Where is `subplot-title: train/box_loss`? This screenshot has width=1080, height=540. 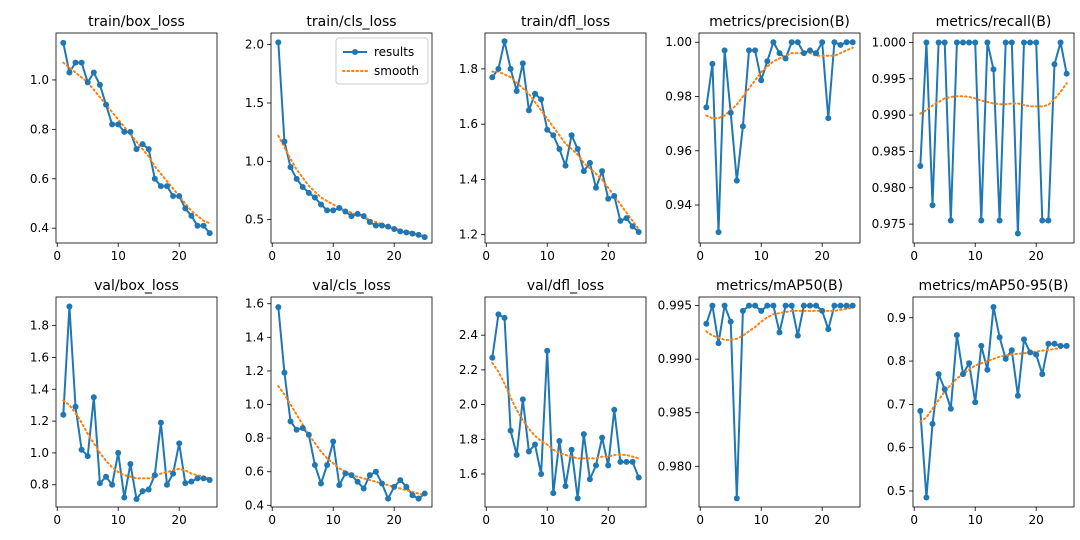
subplot-title: train/box_loss is located at coordinates (136, 22).